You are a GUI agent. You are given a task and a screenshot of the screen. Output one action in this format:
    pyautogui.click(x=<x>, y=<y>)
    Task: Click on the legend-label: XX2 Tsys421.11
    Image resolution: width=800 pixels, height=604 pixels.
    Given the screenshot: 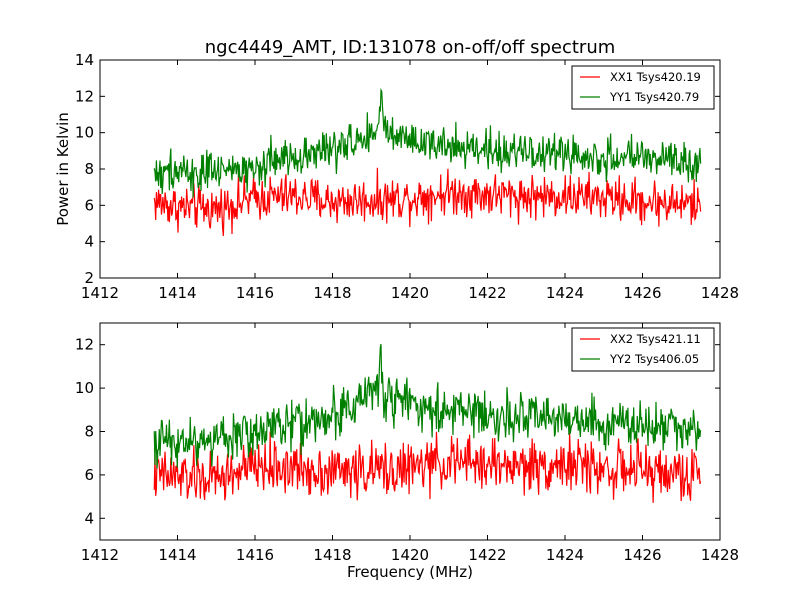 What is the action you would take?
    pyautogui.click(x=655, y=339)
    